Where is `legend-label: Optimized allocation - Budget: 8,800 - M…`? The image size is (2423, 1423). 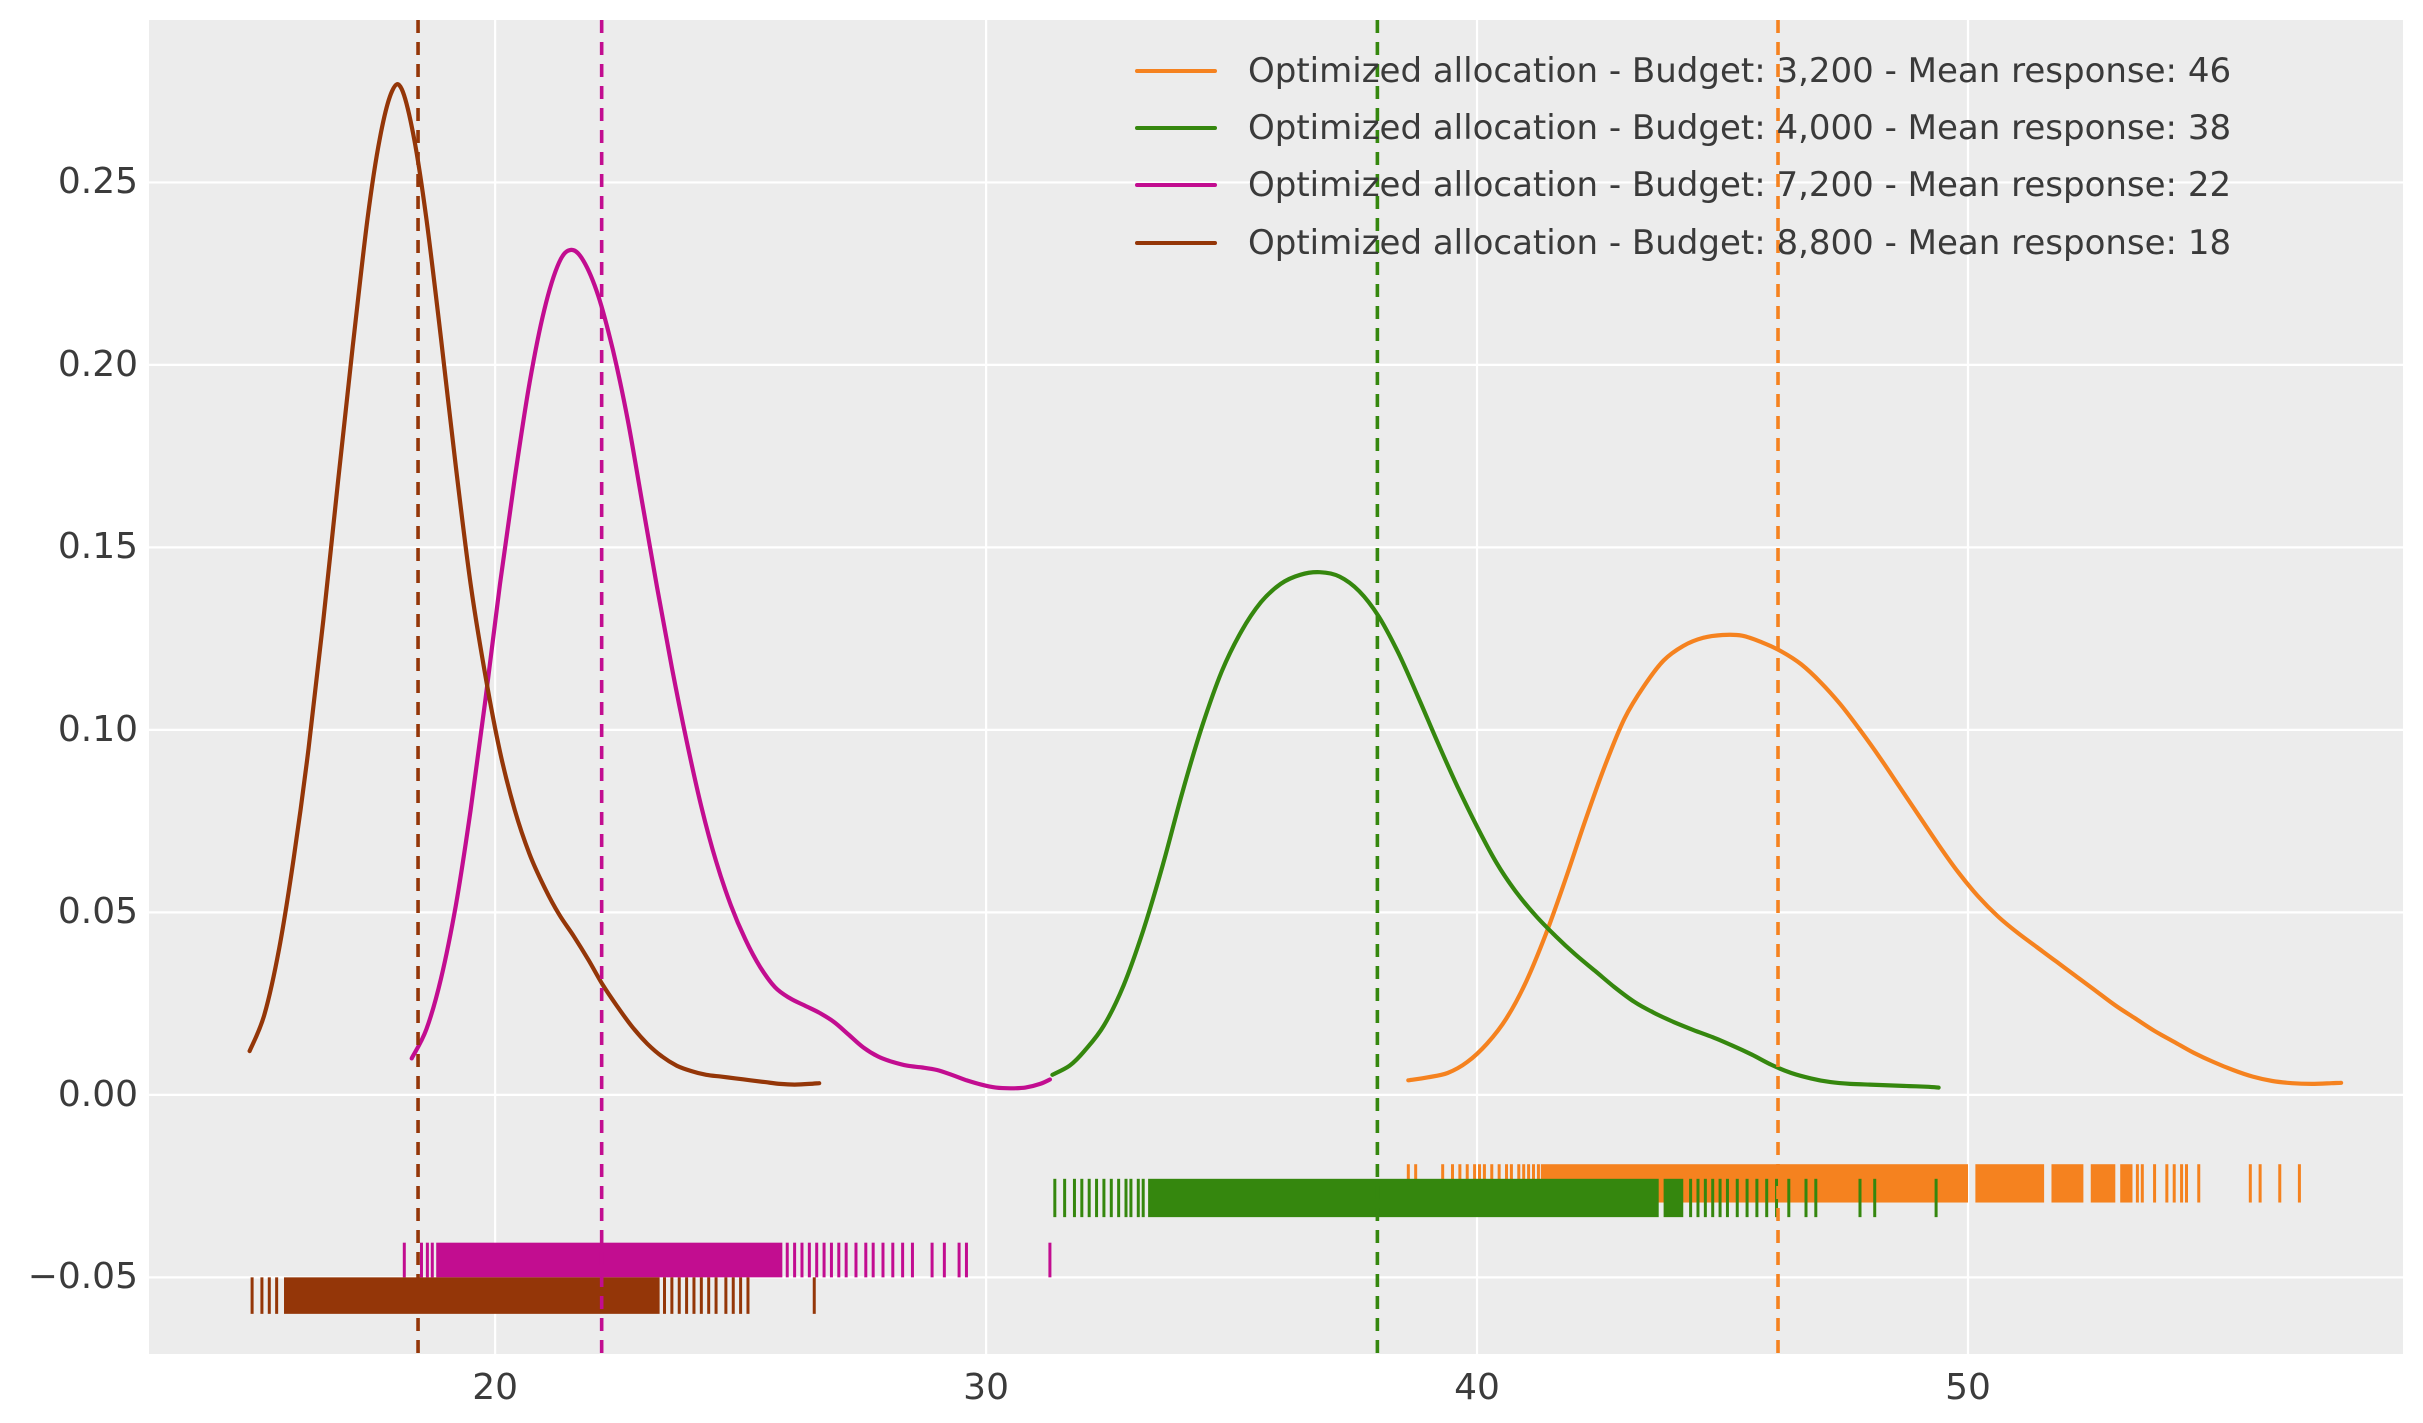 legend-label: Optimized allocation - Budget: 8,800 - M… is located at coordinates (1740, 242).